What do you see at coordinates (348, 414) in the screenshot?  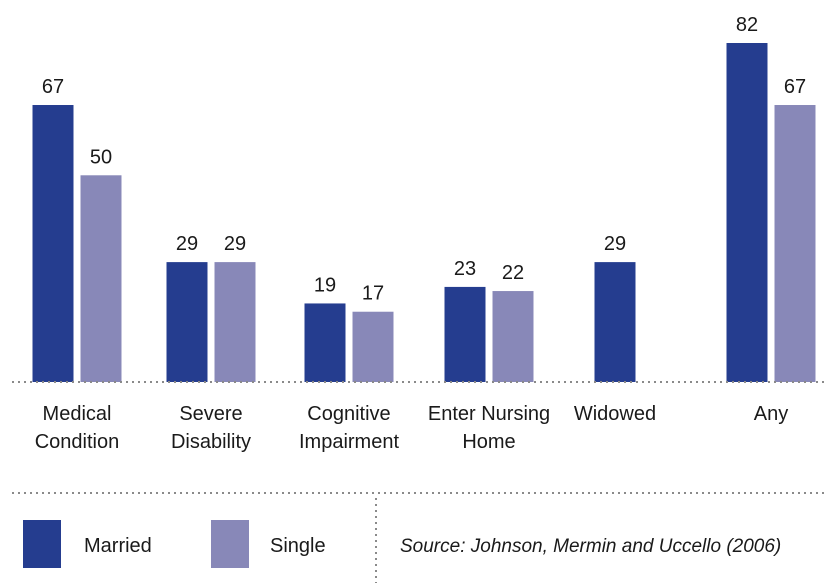 I see `category-label-2-line-0: Cognitive` at bounding box center [348, 414].